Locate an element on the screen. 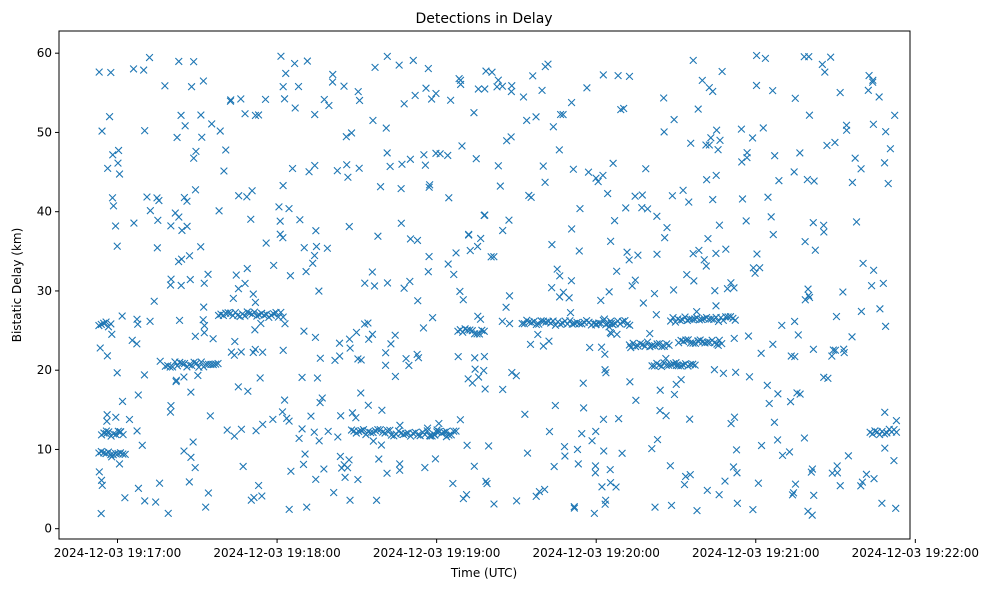 Image resolution: width=989 pixels, height=590 pixels. x-tick-label: 2024-12-03 19:19:00 is located at coordinates (436, 553).